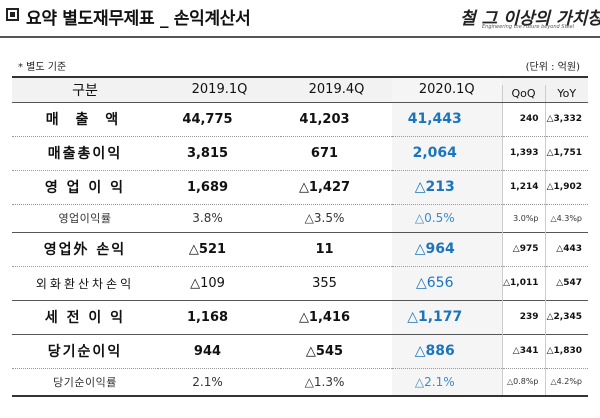 This screenshot has height=418, width=600. What do you see at coordinates (219, 89) in the screenshot?
I see `header-2019-1q: 2019.1Q` at bounding box center [219, 89].